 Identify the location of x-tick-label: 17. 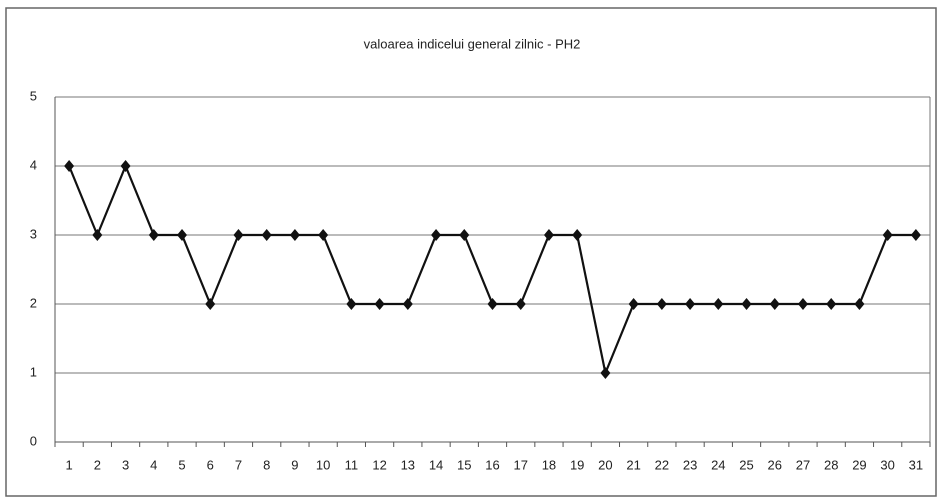
(520, 464).